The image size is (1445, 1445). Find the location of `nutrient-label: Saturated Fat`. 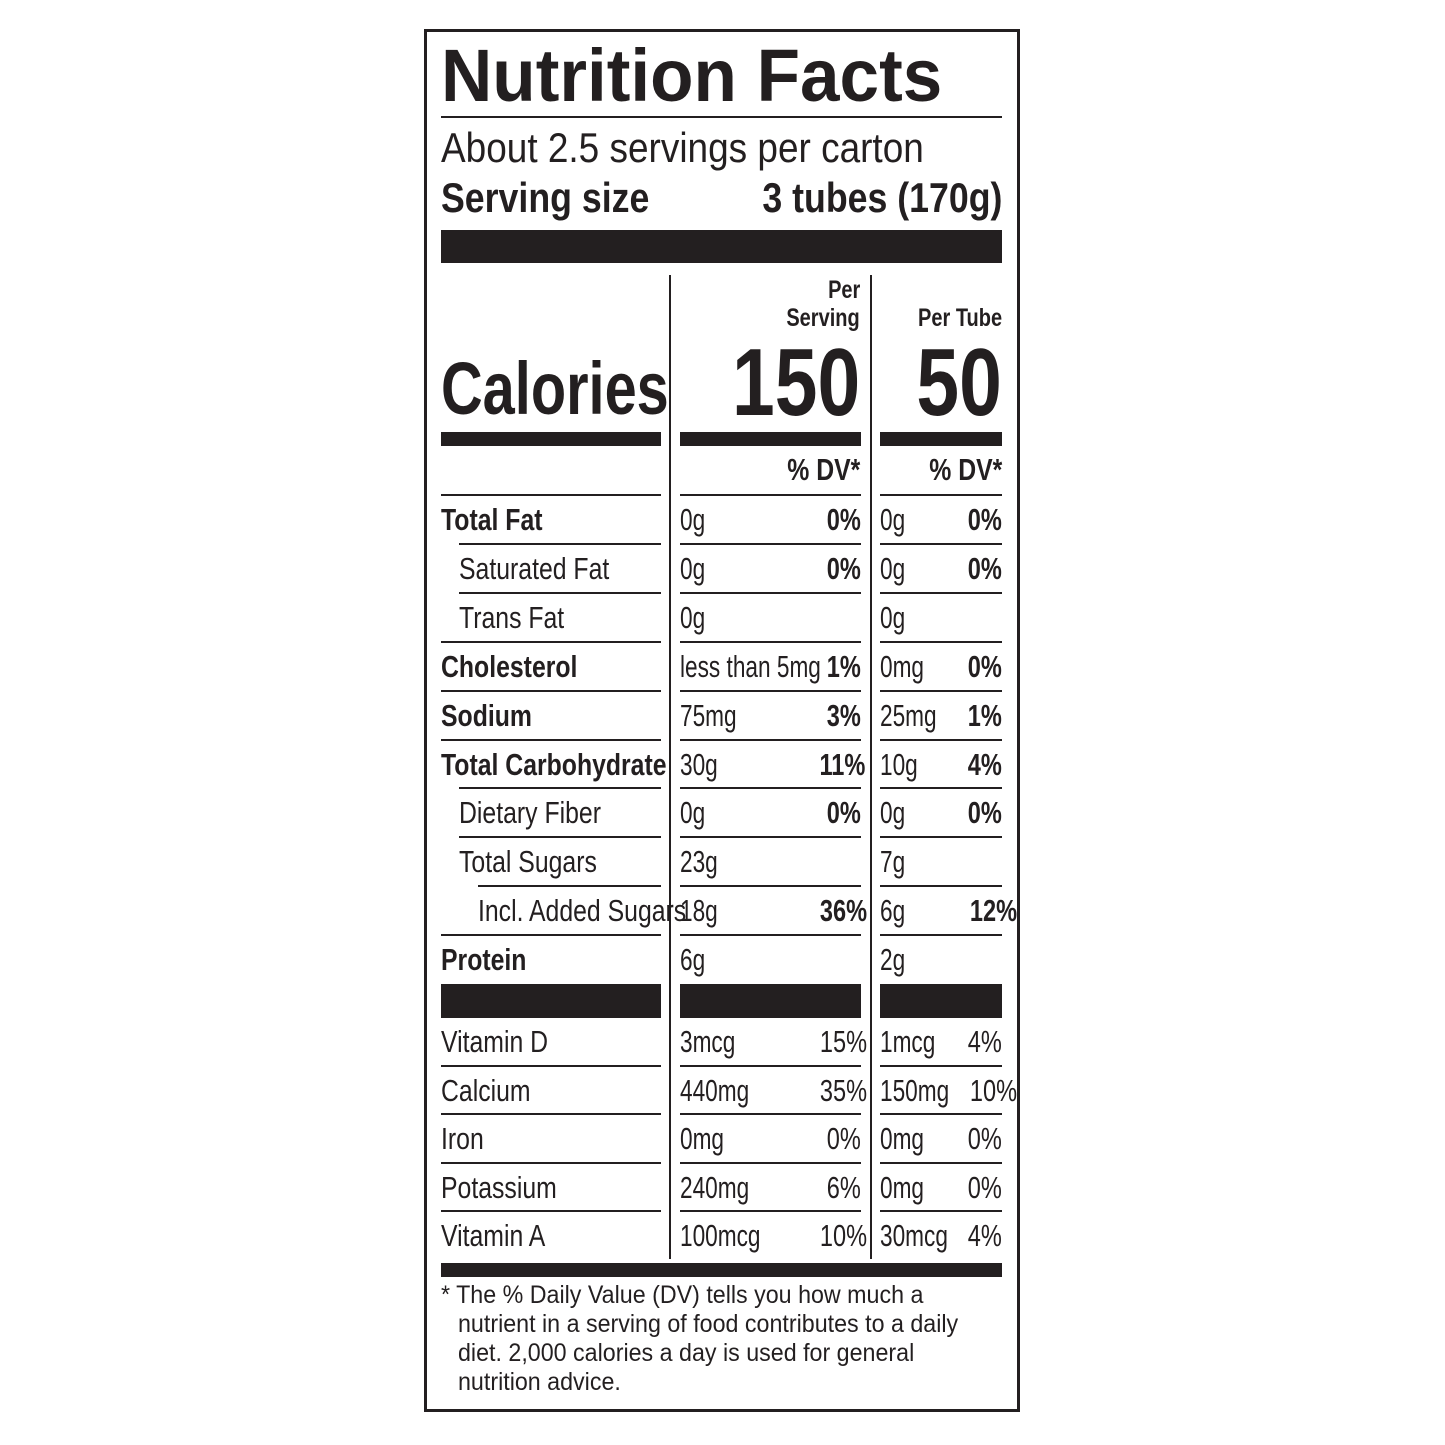

nutrient-label: Saturated Fat is located at coordinates (553, 568).